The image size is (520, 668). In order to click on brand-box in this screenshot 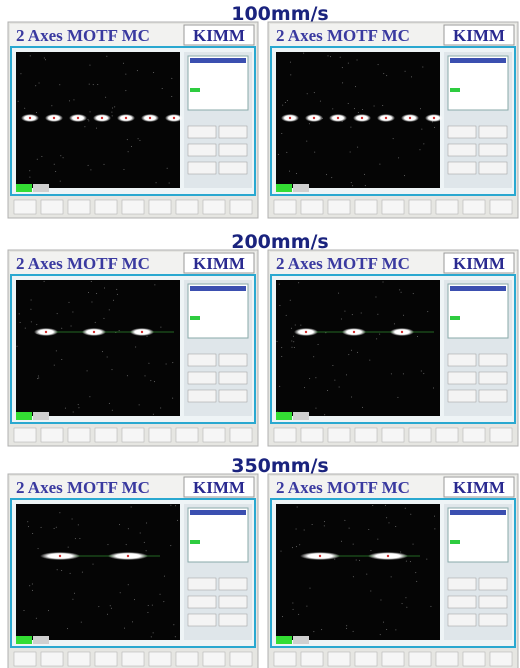, I will do `click(479, 263)`.